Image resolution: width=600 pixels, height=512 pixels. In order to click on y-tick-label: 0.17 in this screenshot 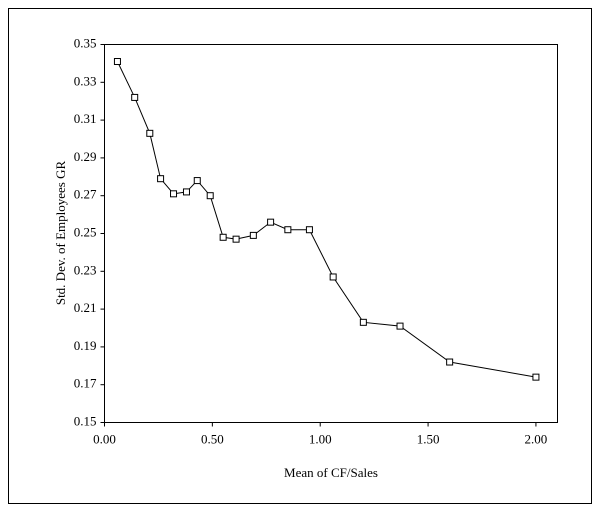, I will do `click(85, 383)`.